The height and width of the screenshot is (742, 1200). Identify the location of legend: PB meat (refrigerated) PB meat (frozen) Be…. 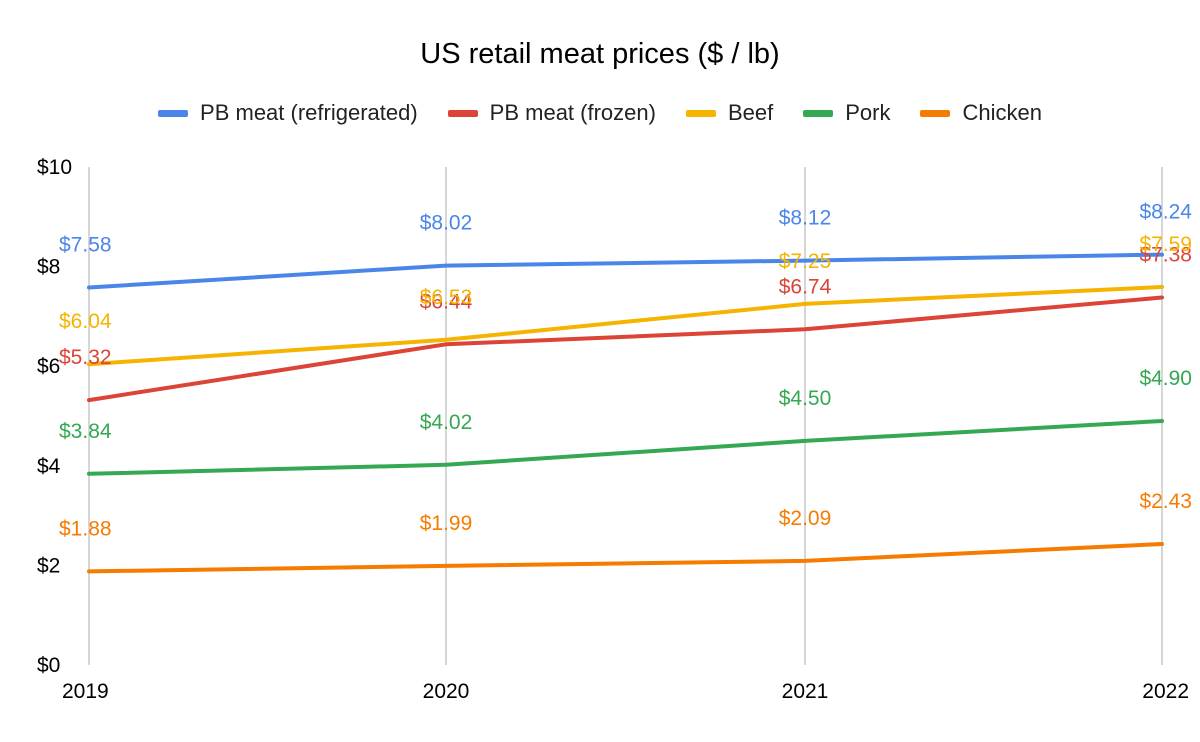
(600, 113).